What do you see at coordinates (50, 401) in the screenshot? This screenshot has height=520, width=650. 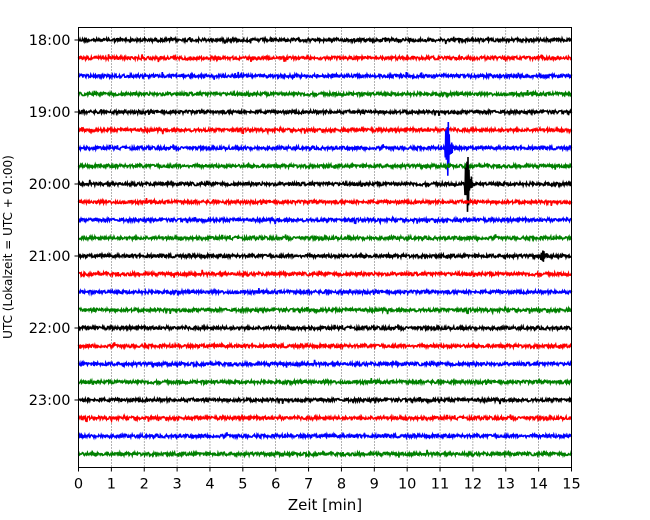 I see `y-tick-label: 23:00` at bounding box center [50, 401].